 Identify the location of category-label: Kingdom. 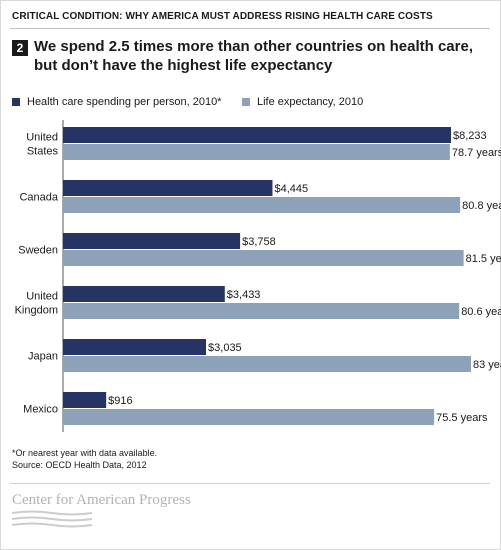
(36, 311).